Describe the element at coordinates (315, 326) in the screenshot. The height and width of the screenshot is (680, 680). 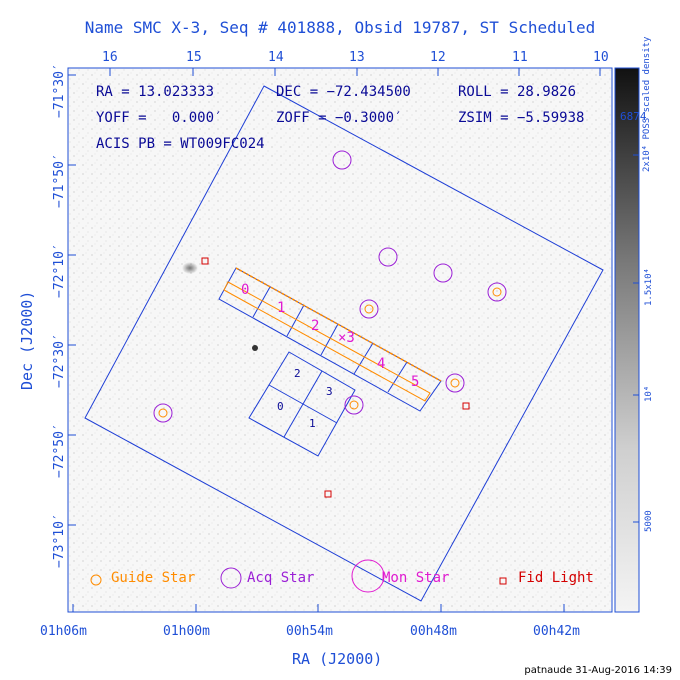
I see `acis-s-chip-2: 2` at that location.